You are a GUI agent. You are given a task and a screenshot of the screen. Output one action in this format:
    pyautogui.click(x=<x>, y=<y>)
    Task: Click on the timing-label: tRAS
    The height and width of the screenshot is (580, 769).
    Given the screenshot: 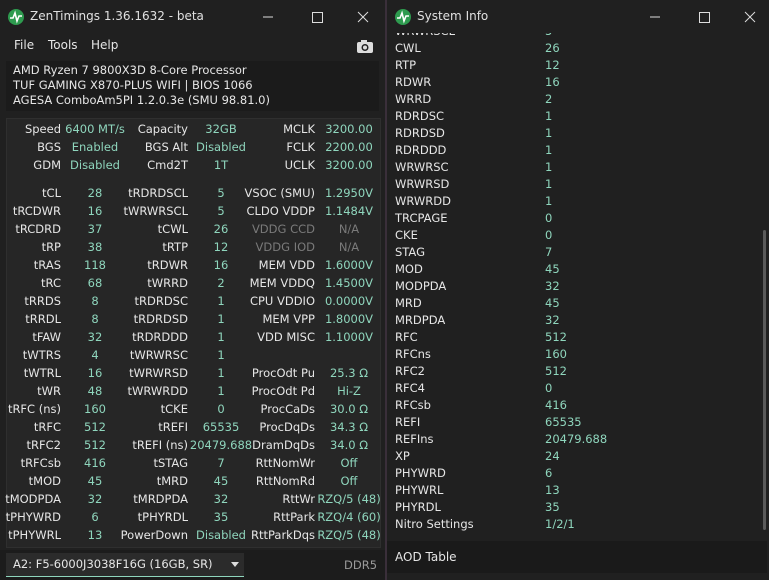 What is the action you would take?
    pyautogui.click(x=47, y=265)
    